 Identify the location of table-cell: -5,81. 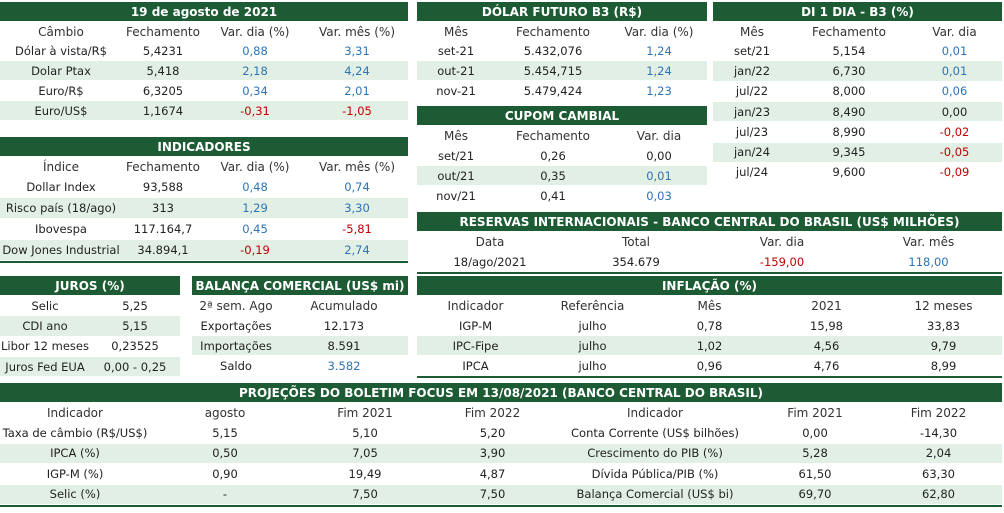
(357, 229).